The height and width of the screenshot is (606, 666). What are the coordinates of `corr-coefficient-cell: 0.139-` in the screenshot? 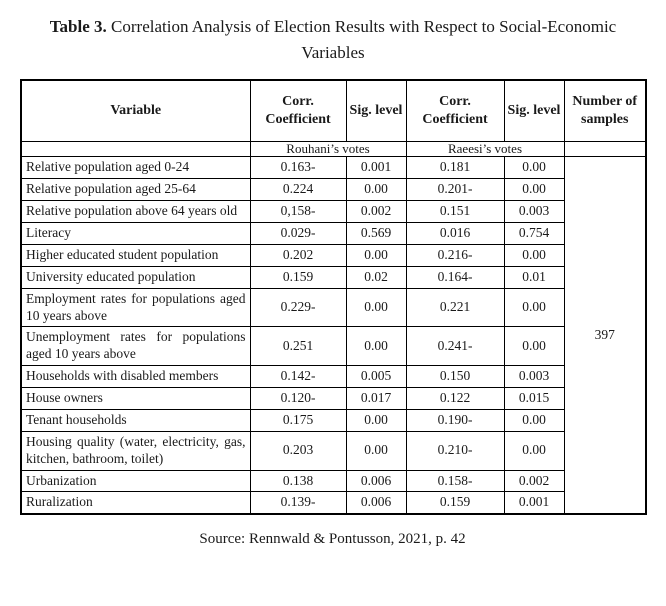 It's located at (298, 503).